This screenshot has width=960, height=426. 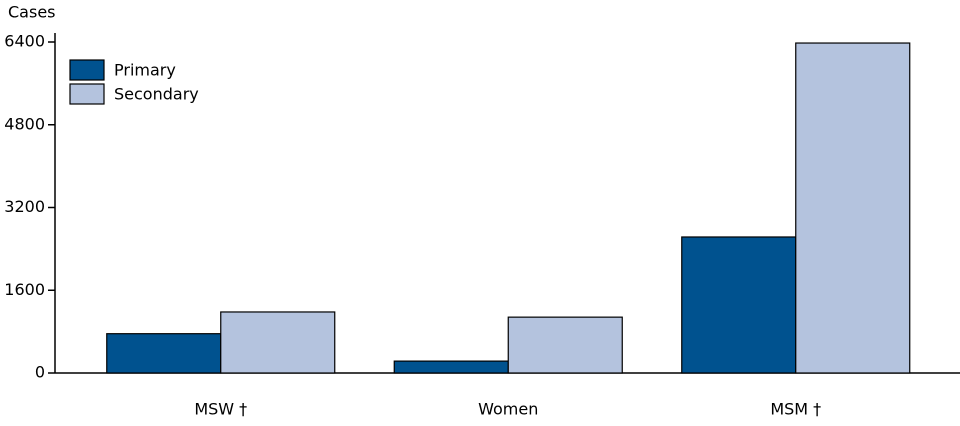 What do you see at coordinates (40, 372) in the screenshot?
I see `y-tick-label: 0` at bounding box center [40, 372].